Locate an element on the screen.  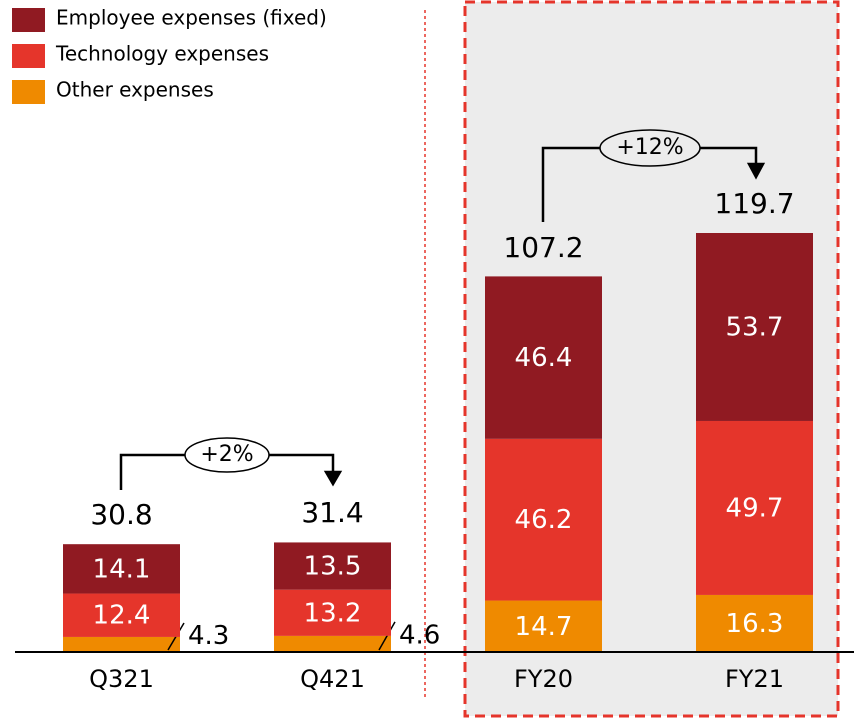
data-label: 4.6 is located at coordinates (419, 635).